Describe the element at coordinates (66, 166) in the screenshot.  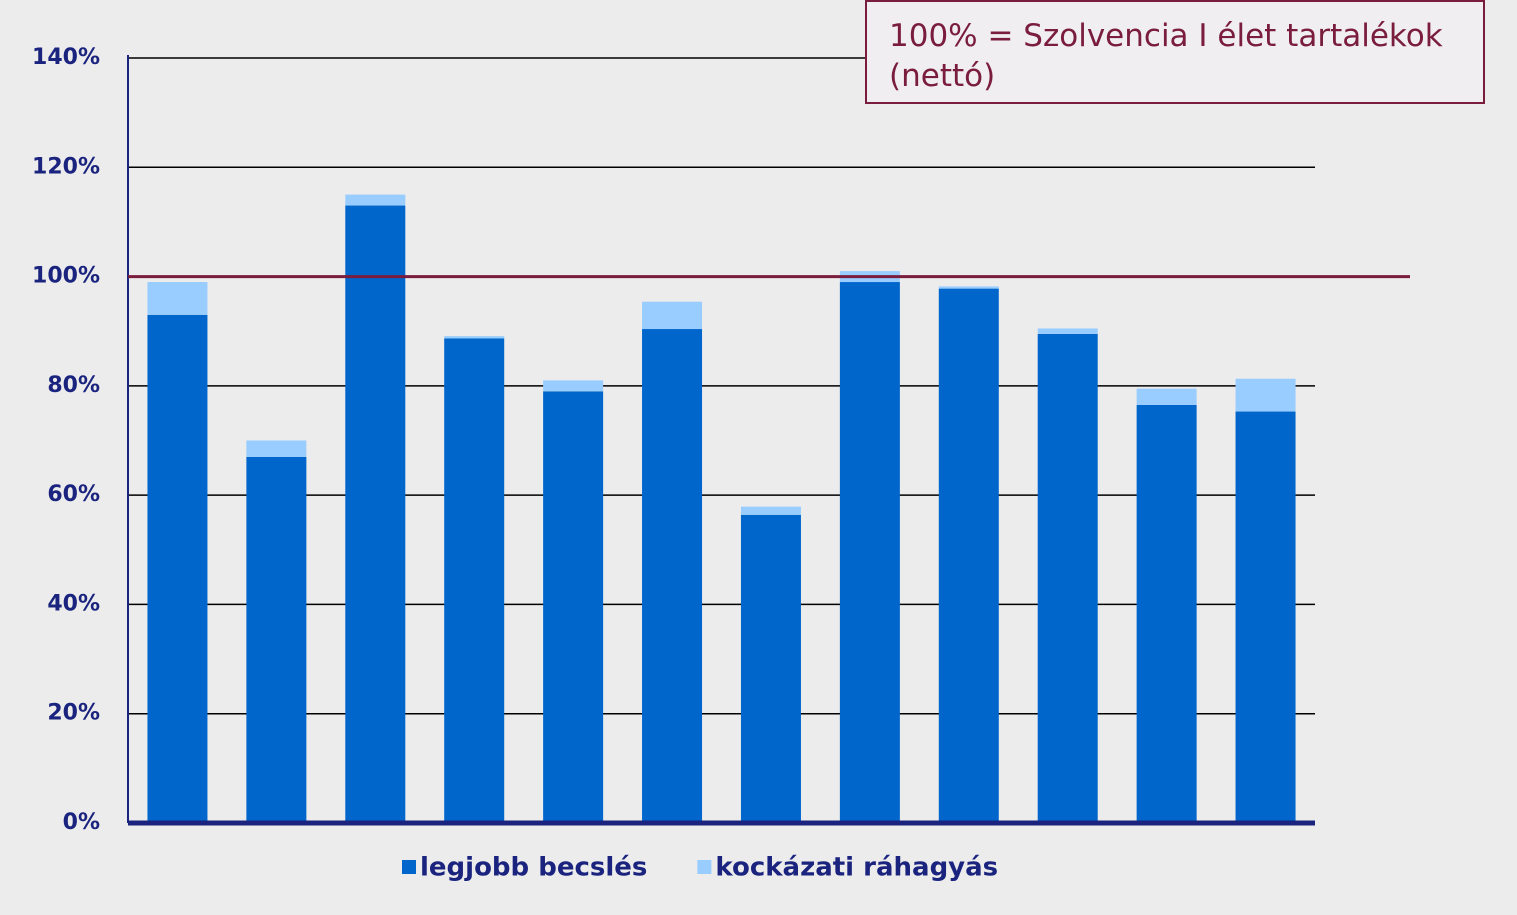
I see `y-tick-label: 120%` at that location.